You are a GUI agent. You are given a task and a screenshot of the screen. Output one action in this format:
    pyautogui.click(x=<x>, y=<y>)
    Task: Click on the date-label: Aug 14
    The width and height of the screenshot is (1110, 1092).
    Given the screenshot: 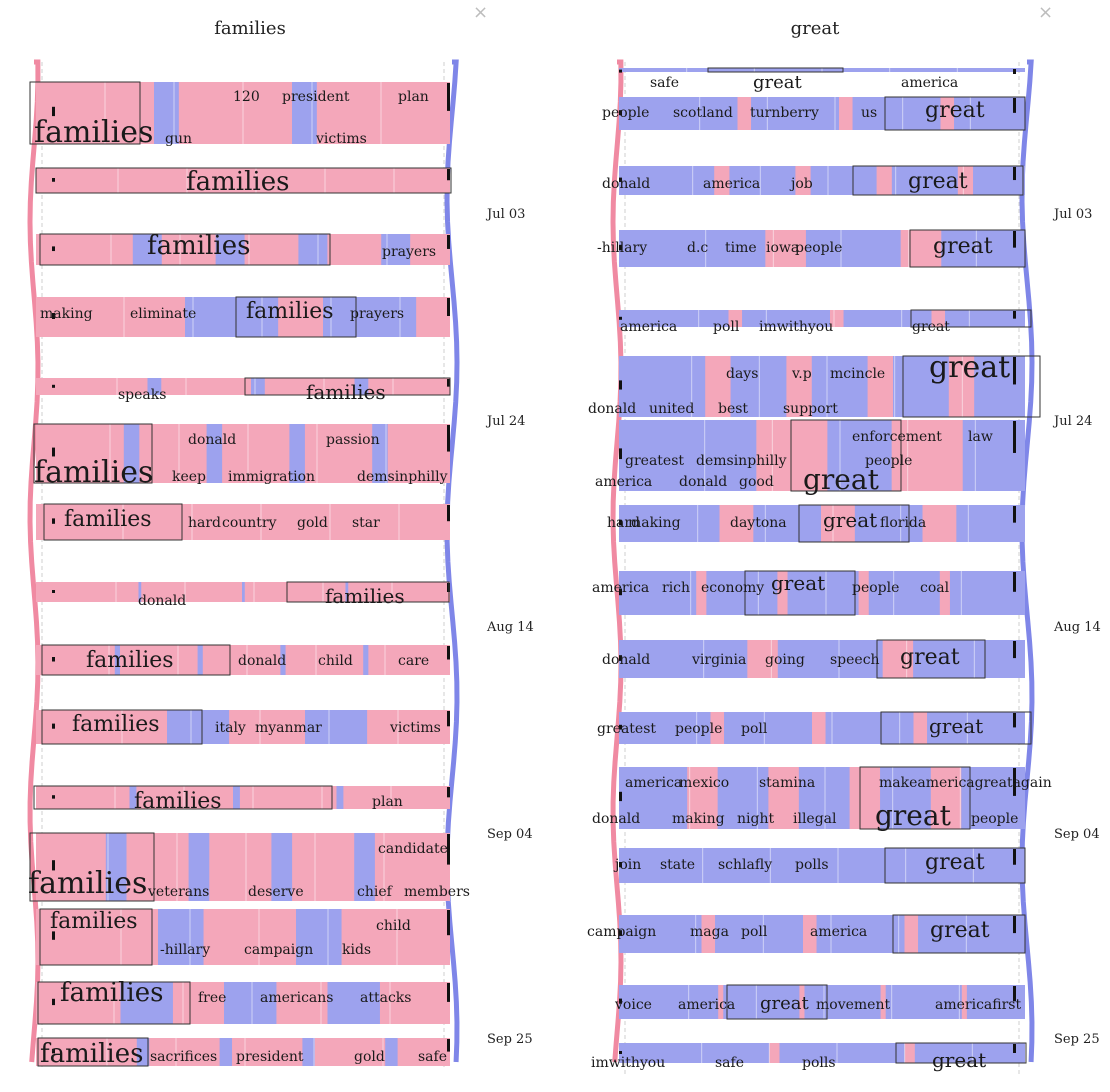 What is the action you would take?
    pyautogui.click(x=510, y=627)
    